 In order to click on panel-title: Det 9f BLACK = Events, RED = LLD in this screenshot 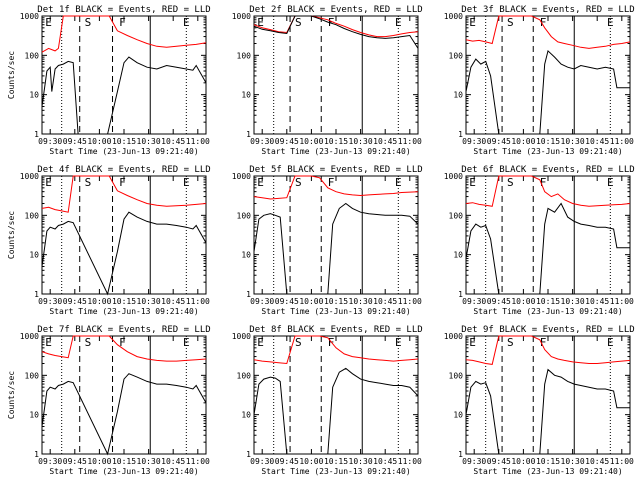, I will do `click(547, 330)`.